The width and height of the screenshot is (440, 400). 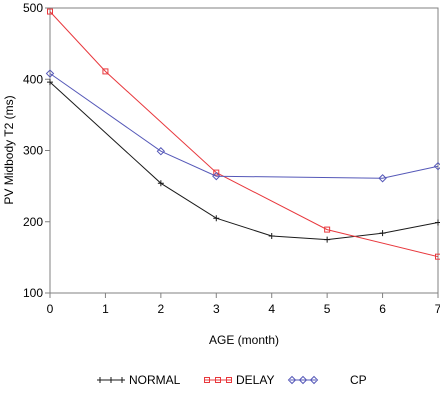 I want to click on y-tick-label: 400, so click(x=33, y=79).